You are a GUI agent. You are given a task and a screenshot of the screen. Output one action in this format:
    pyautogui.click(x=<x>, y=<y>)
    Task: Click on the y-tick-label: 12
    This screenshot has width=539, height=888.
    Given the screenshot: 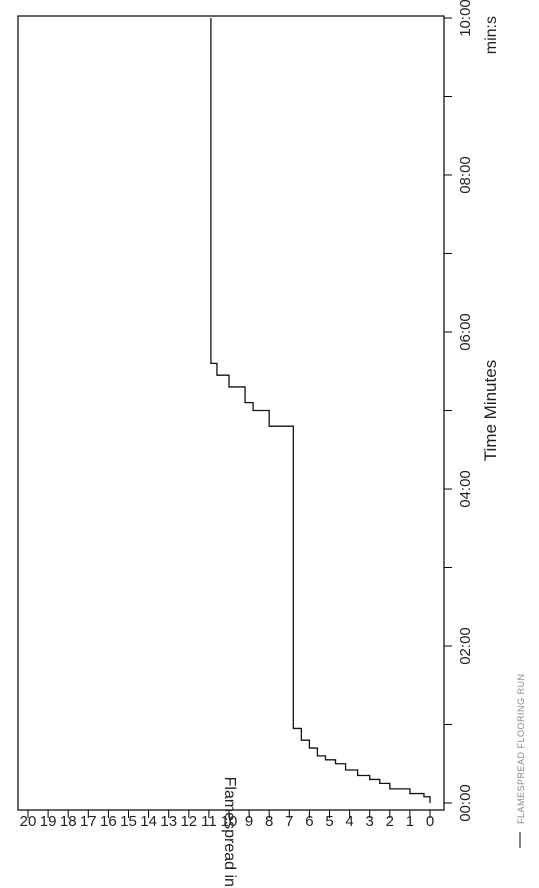 What is the action you would take?
    pyautogui.click(x=188, y=821)
    